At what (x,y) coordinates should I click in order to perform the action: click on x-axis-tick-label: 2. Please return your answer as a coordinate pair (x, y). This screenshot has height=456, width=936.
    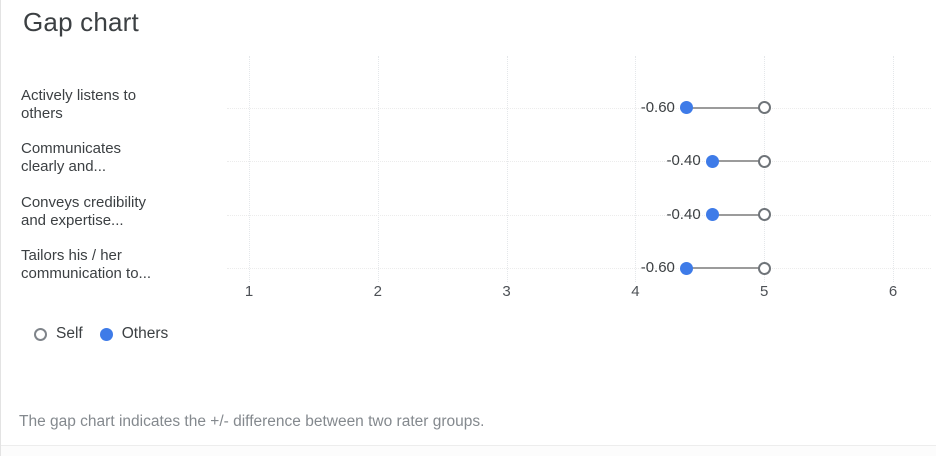
    Looking at the image, I should click on (377, 291).